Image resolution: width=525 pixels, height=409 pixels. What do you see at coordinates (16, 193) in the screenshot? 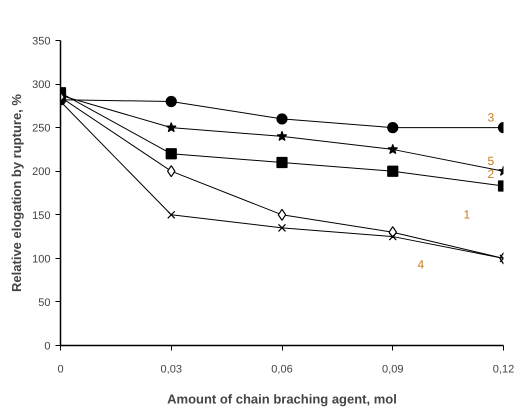
I see `y-axis-title: Relative elogation by rupture, %` at bounding box center [16, 193].